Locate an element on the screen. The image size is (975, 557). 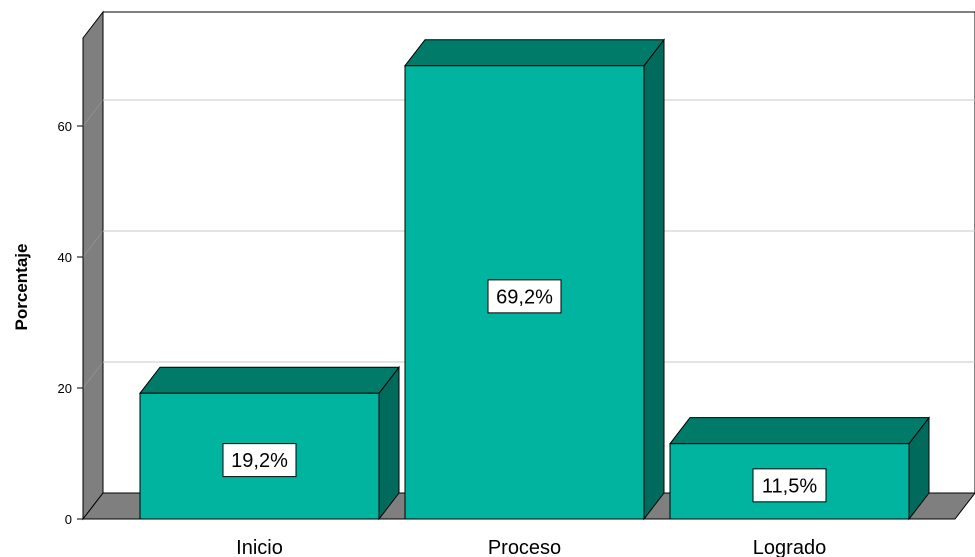
y-axis-label: Porcentaje is located at coordinates (21, 287).